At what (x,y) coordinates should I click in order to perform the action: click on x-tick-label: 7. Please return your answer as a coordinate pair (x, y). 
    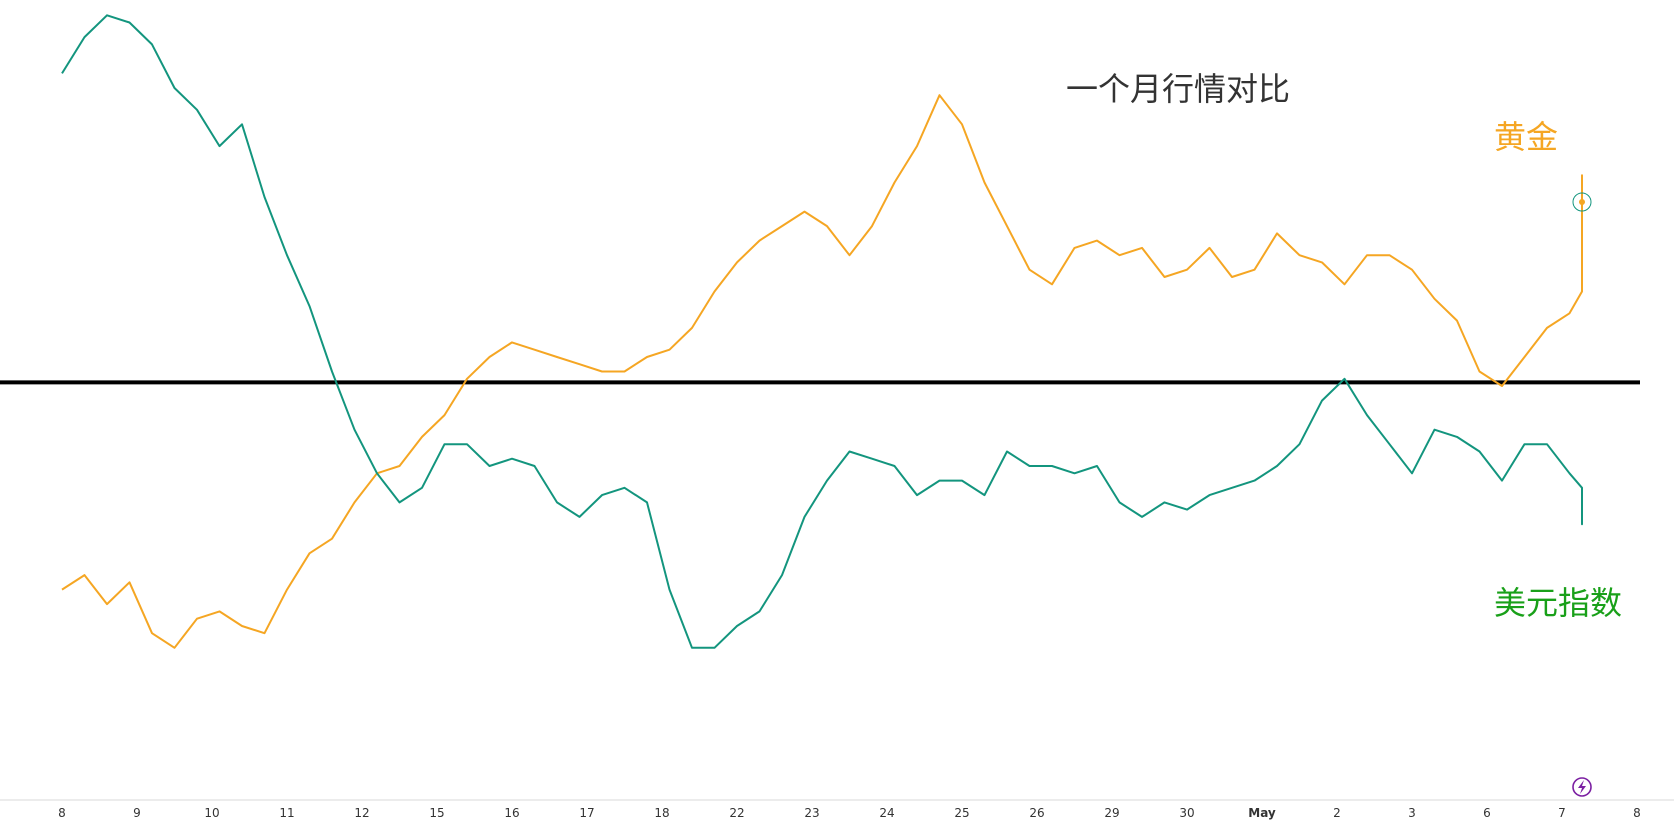
    Looking at the image, I should click on (1562, 813).